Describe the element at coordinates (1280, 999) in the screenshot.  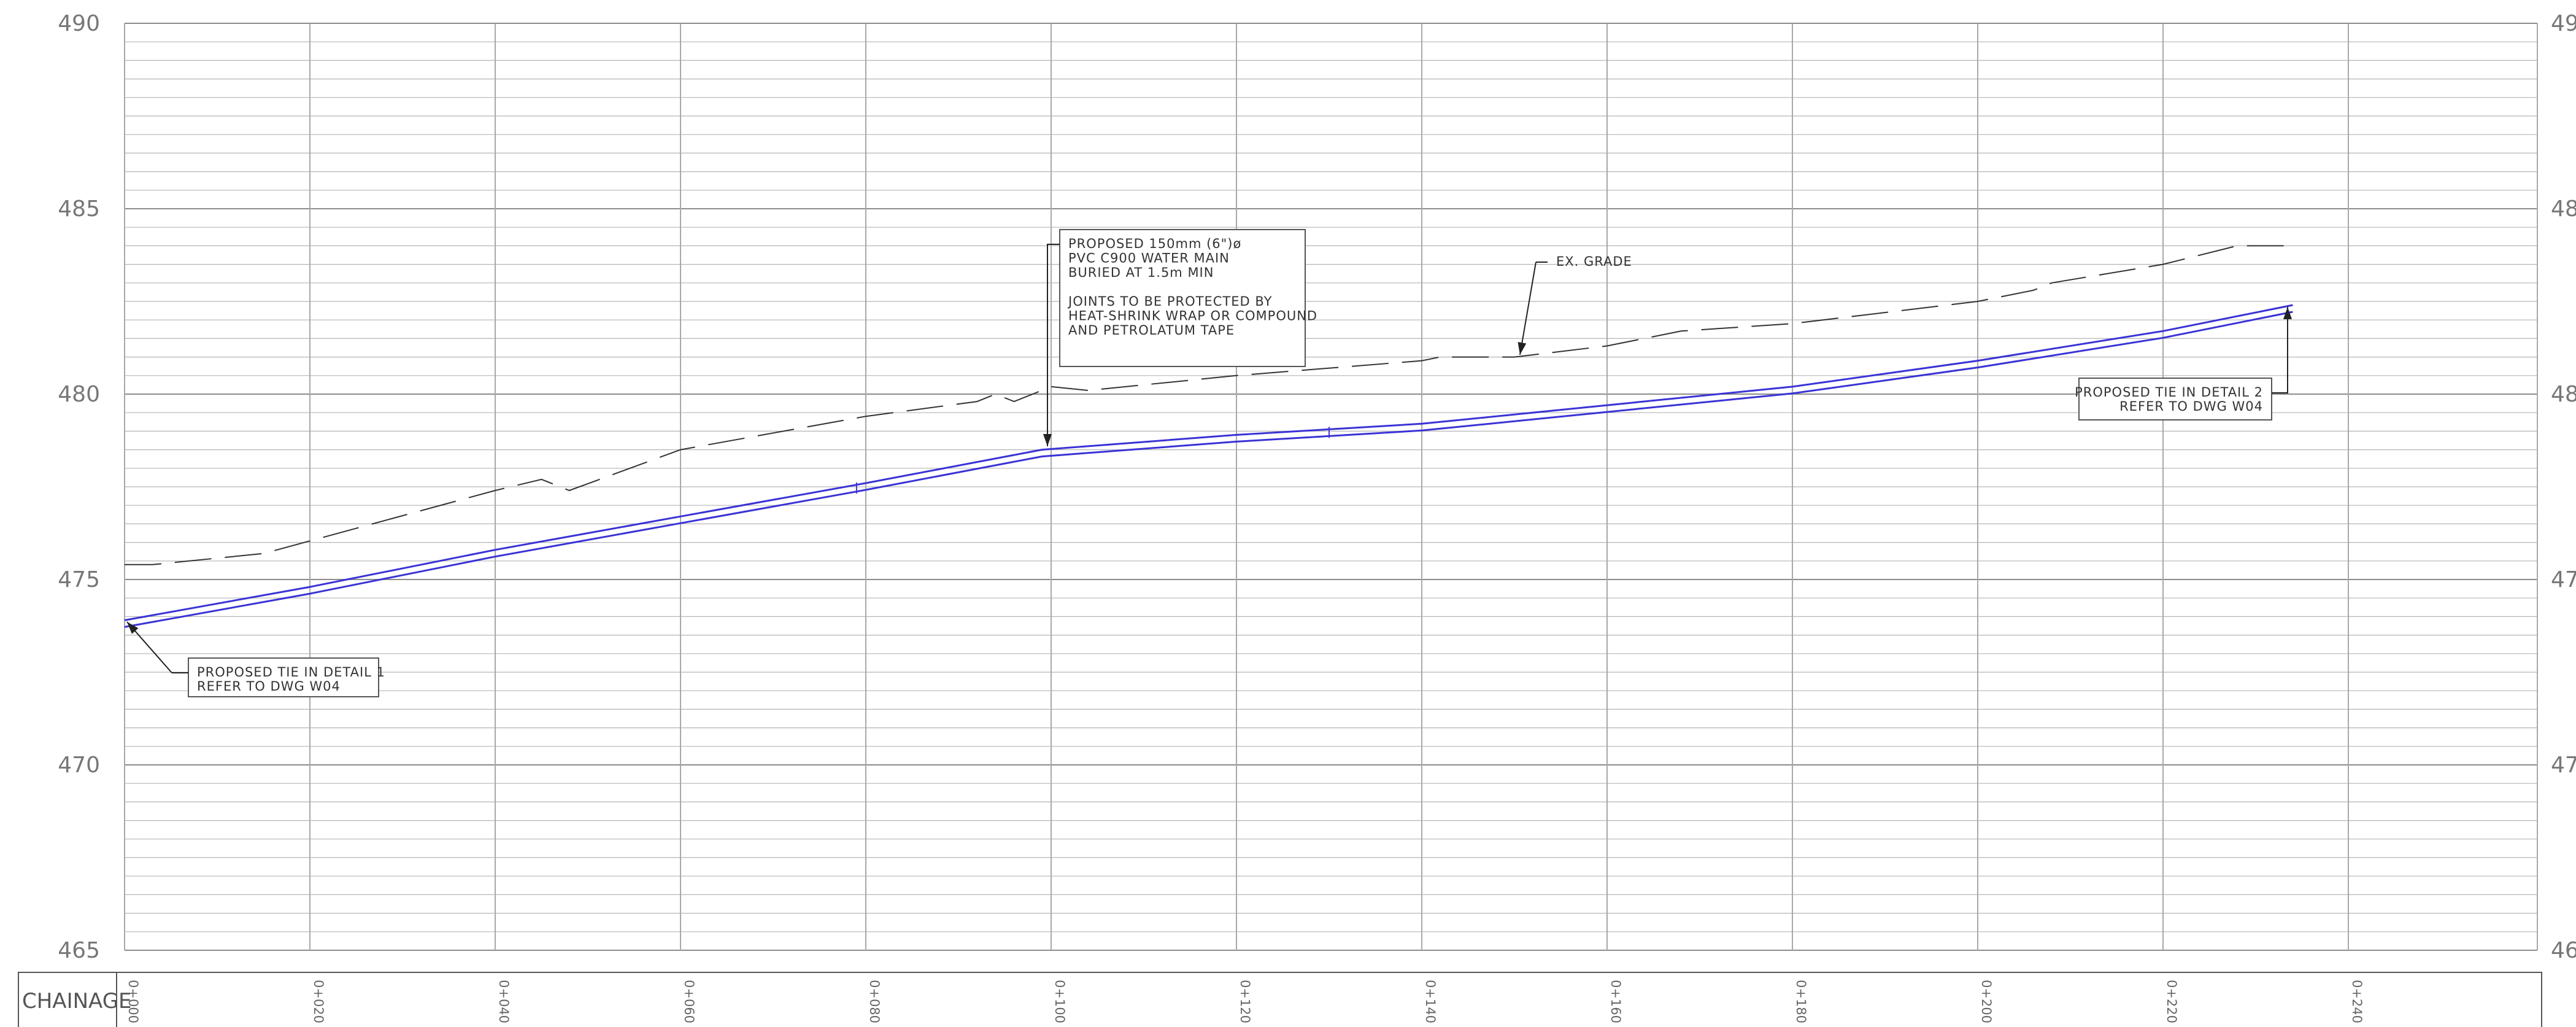
I see `chainage-band-frame` at that location.